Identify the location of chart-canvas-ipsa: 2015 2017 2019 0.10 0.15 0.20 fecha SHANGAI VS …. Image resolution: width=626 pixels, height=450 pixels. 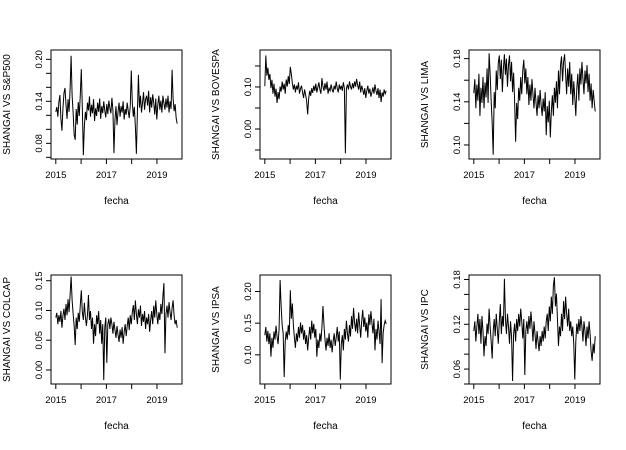
(301, 353).